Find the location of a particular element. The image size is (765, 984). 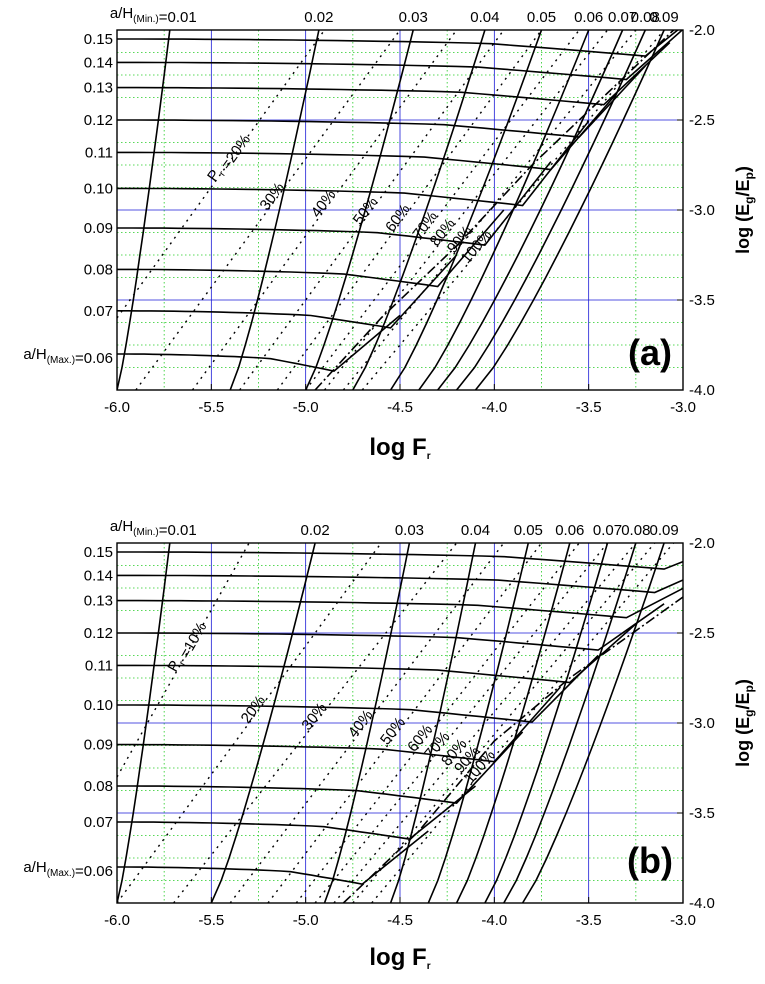

aH-diagonal-0.01 is located at coordinates (144, 210).